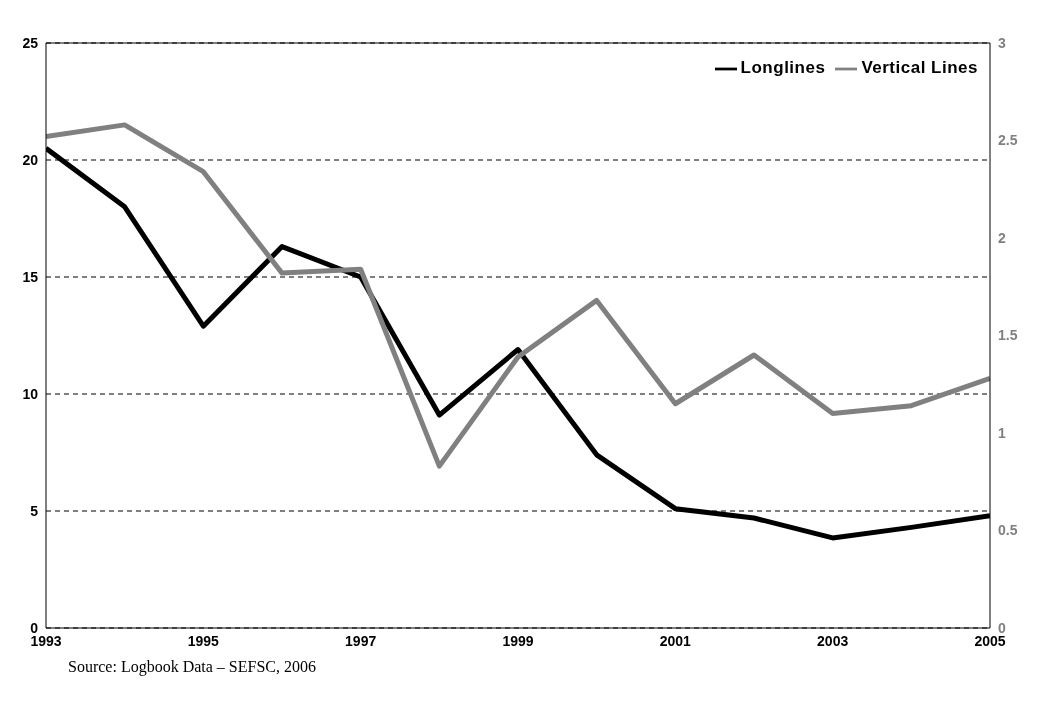 The image size is (1044, 707). Describe the element at coordinates (1002, 237) in the screenshot. I see `y2-tick-label: 2` at that location.